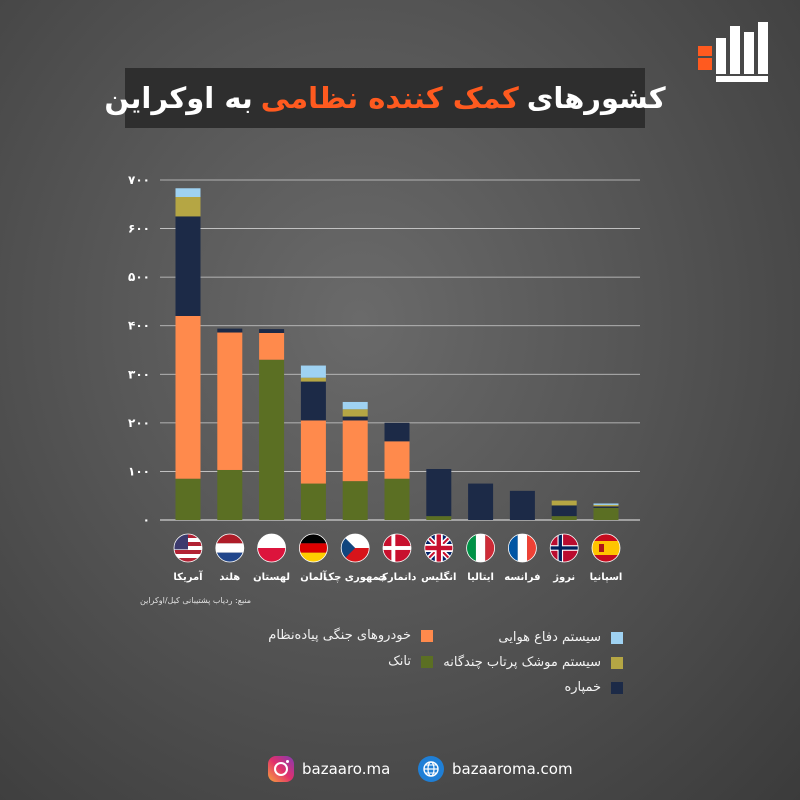 Image resolution: width=800 pixels, height=800 pixels. Describe the element at coordinates (427, 635) in the screenshot. I see `legend-swatch-ifv` at that location.